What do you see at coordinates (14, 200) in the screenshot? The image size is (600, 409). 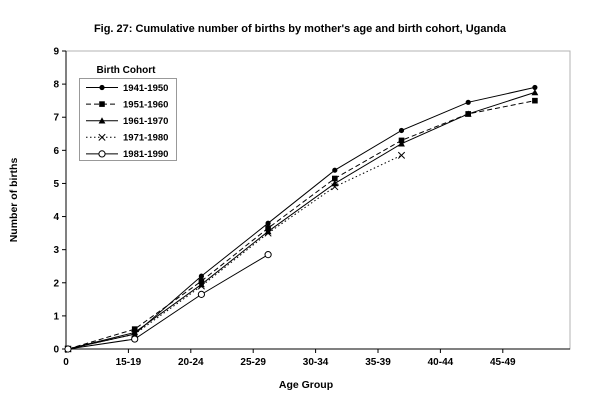 I see `y-axis-title: Number of births` at bounding box center [14, 200].